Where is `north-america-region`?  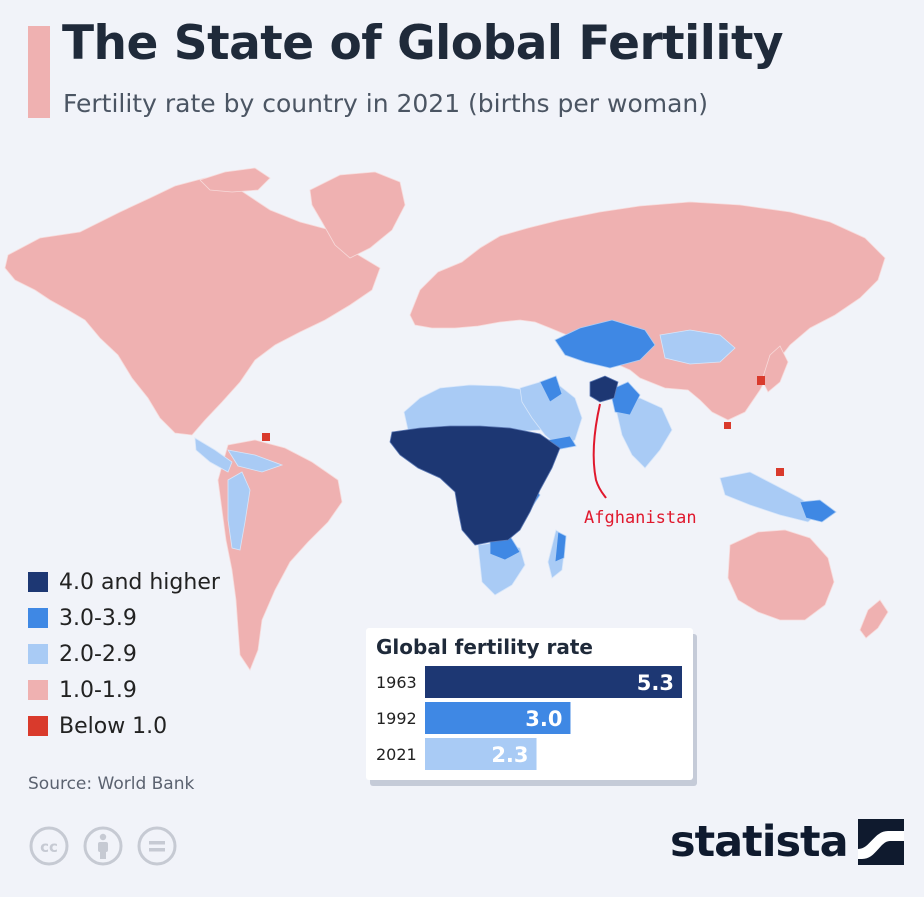 north-america-region is located at coordinates (192, 306).